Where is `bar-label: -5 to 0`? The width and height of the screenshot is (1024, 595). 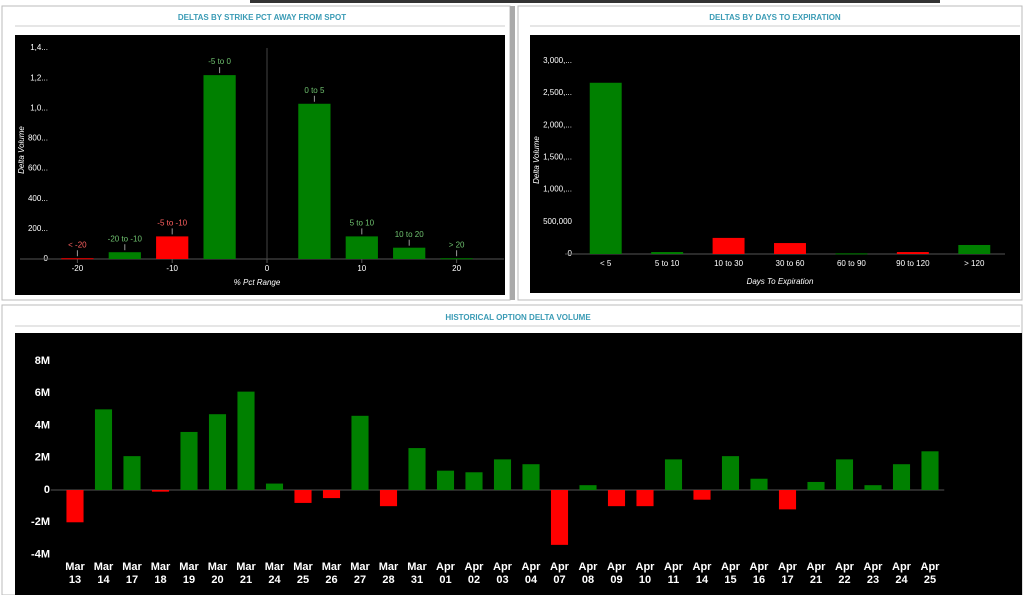 bar-label: -5 to 0 is located at coordinates (219, 61).